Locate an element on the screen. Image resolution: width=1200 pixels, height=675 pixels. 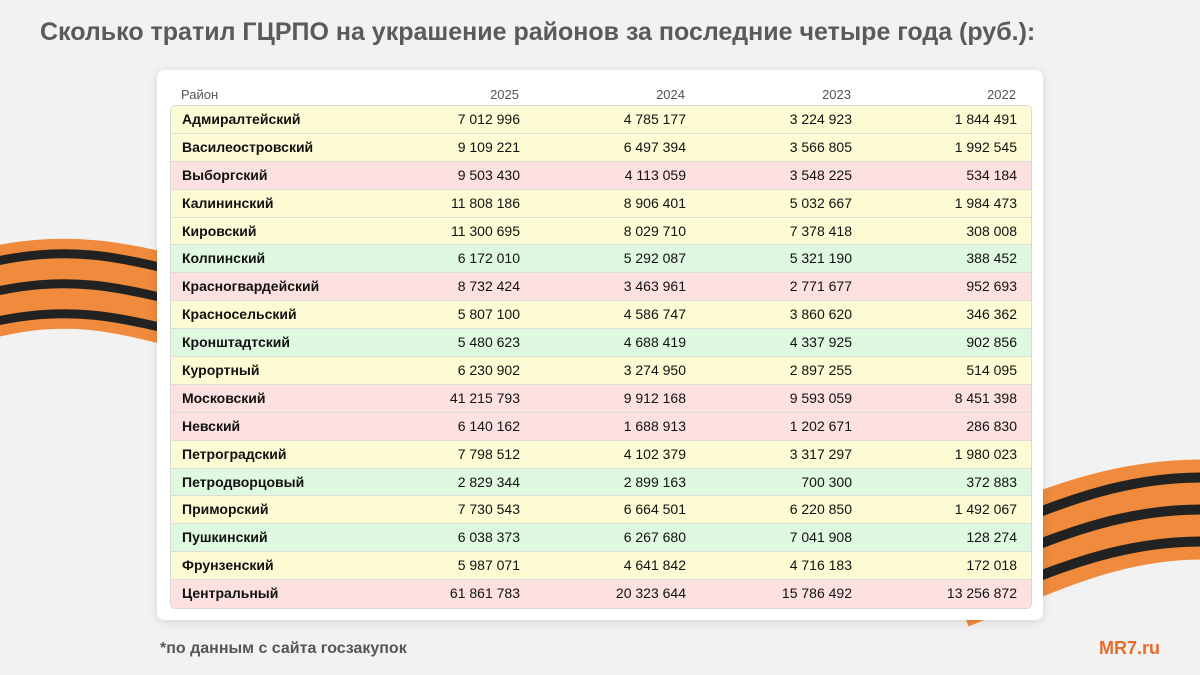
district-name: Невский is located at coordinates (211, 425).